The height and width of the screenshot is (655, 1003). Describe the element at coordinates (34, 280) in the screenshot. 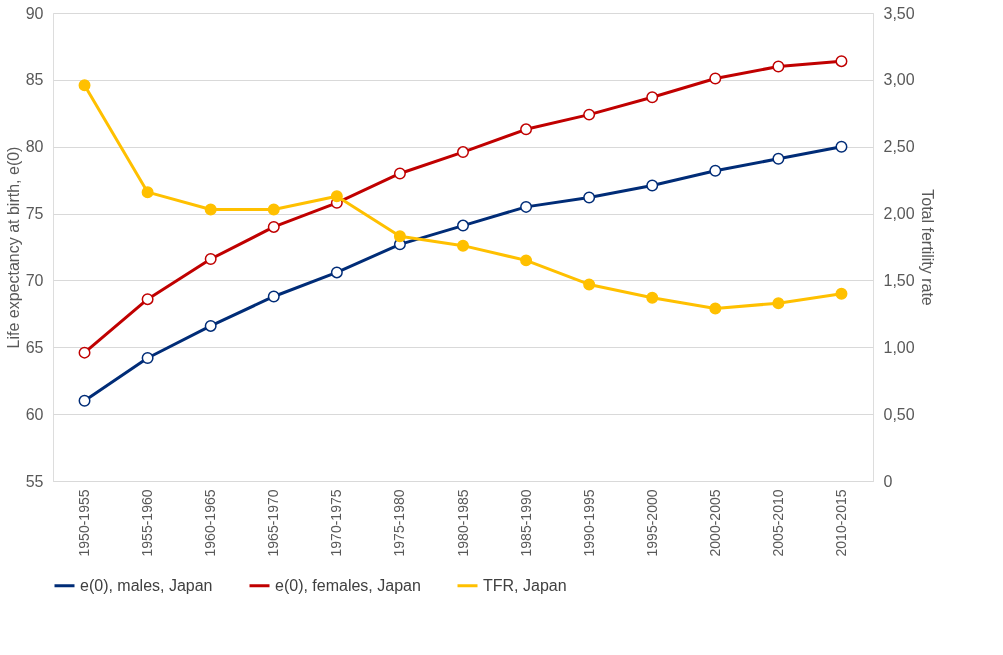

I see `y-tick-label: 70` at that location.